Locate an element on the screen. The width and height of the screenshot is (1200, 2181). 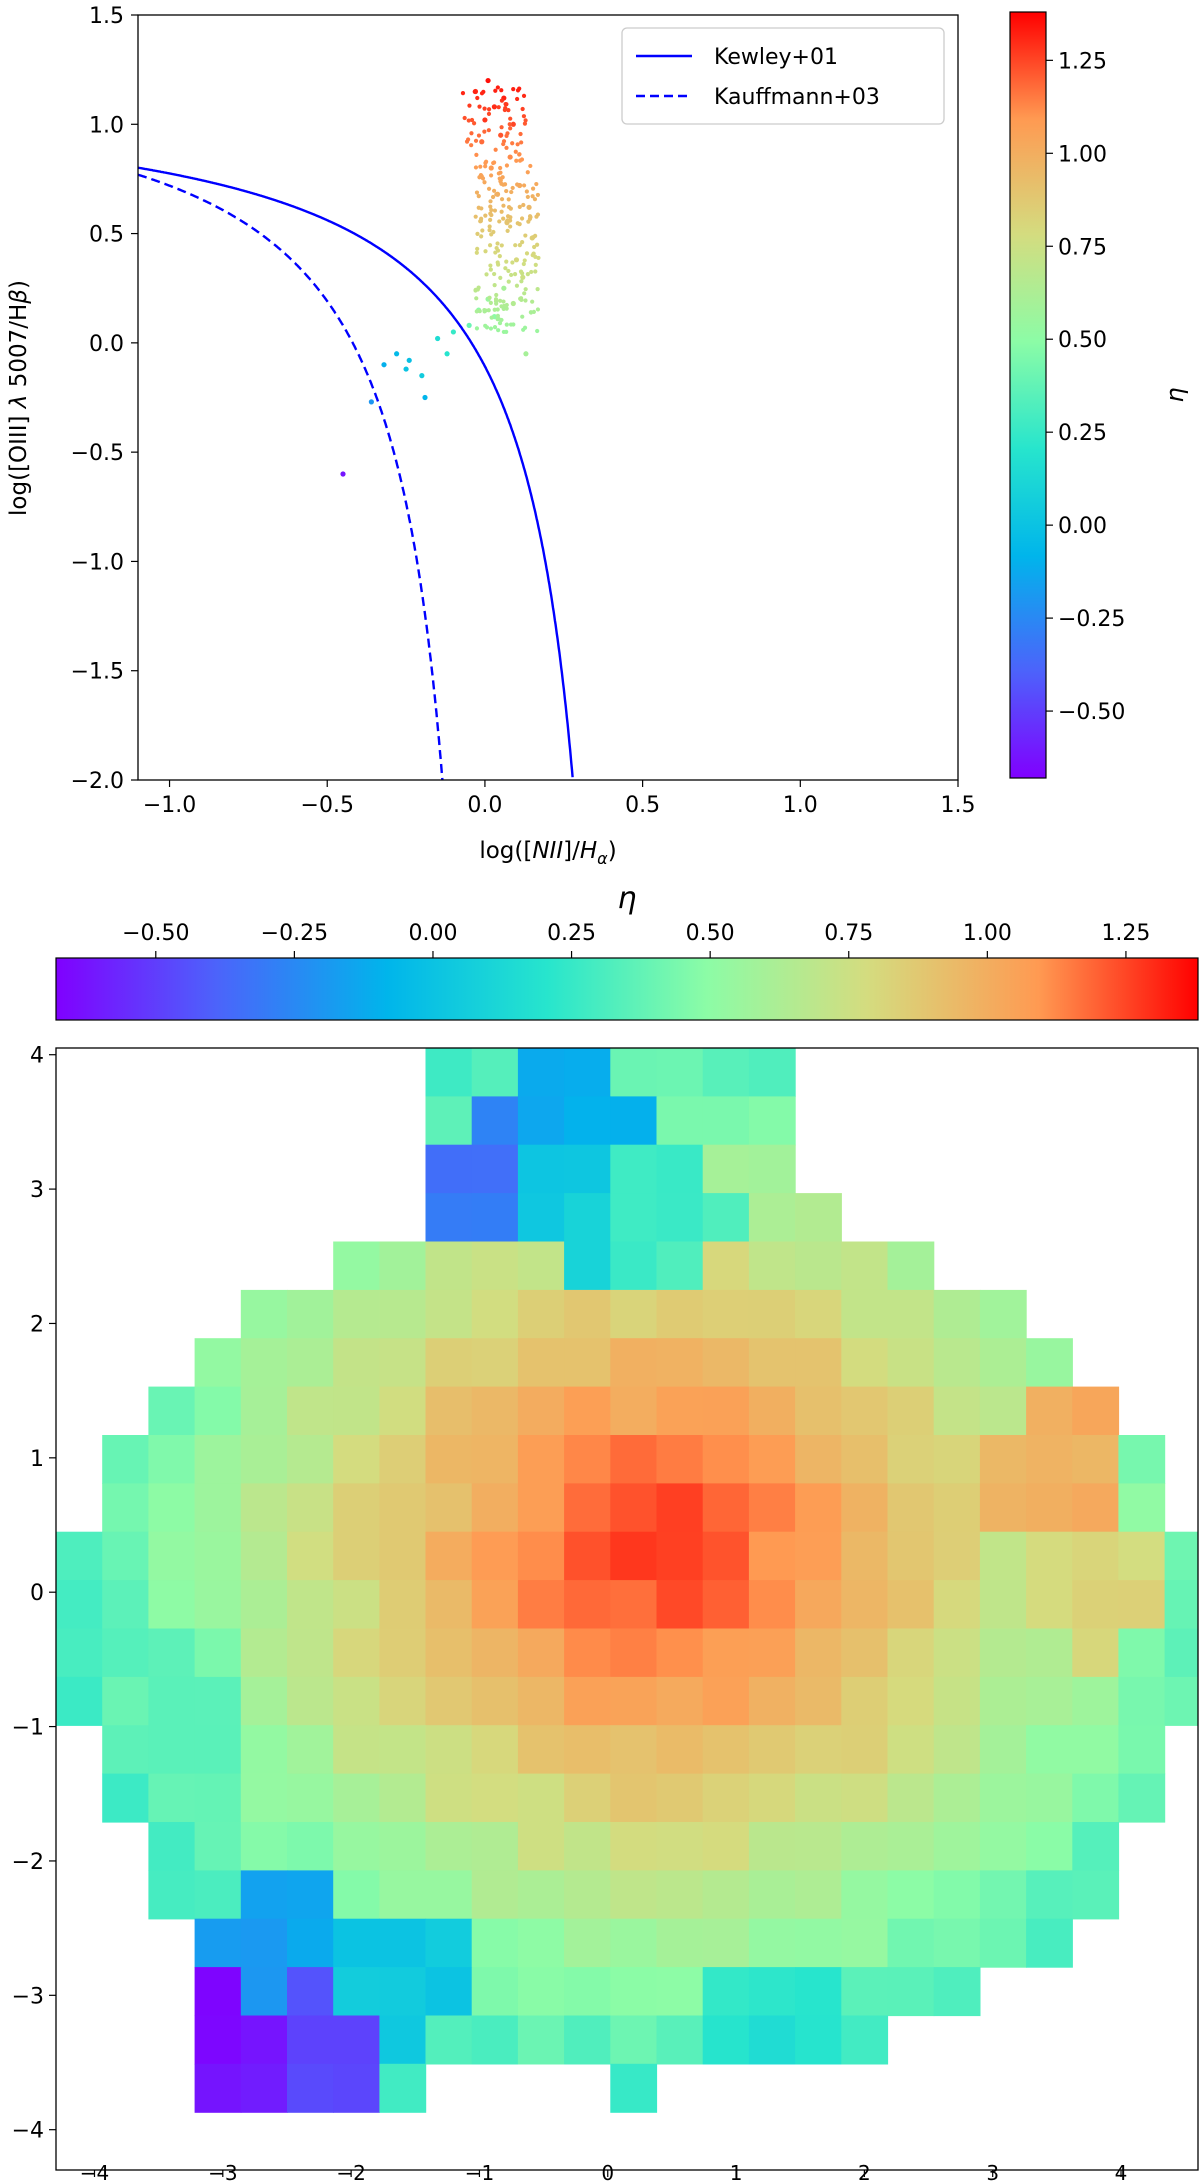
map-colorbar-tick-label: −0.25 is located at coordinates (294, 933).